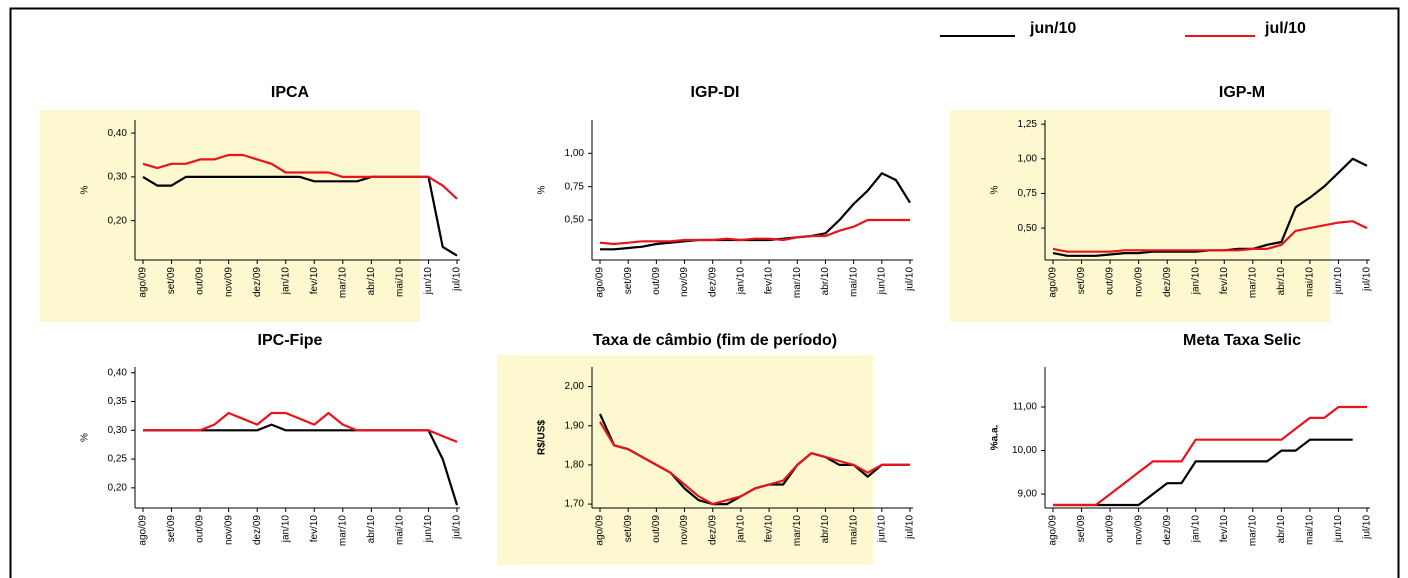 Image resolution: width=1408 pixels, height=578 pixels. What do you see at coordinates (1028, 124) in the screenshot?
I see `y-tick-label: 1,25` at bounding box center [1028, 124].